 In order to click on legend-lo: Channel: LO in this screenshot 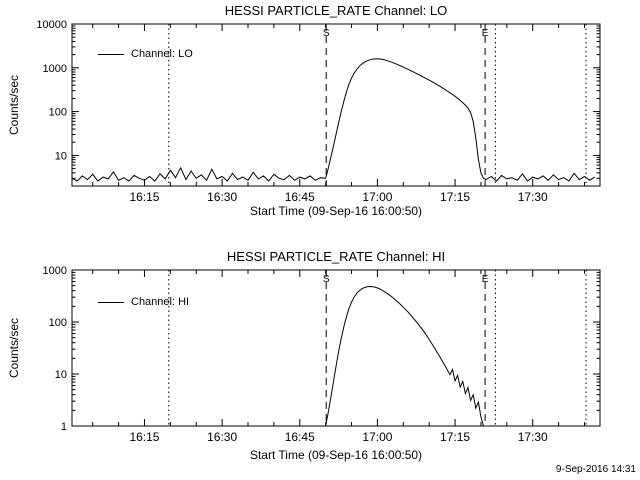, I will do `click(145, 54)`.